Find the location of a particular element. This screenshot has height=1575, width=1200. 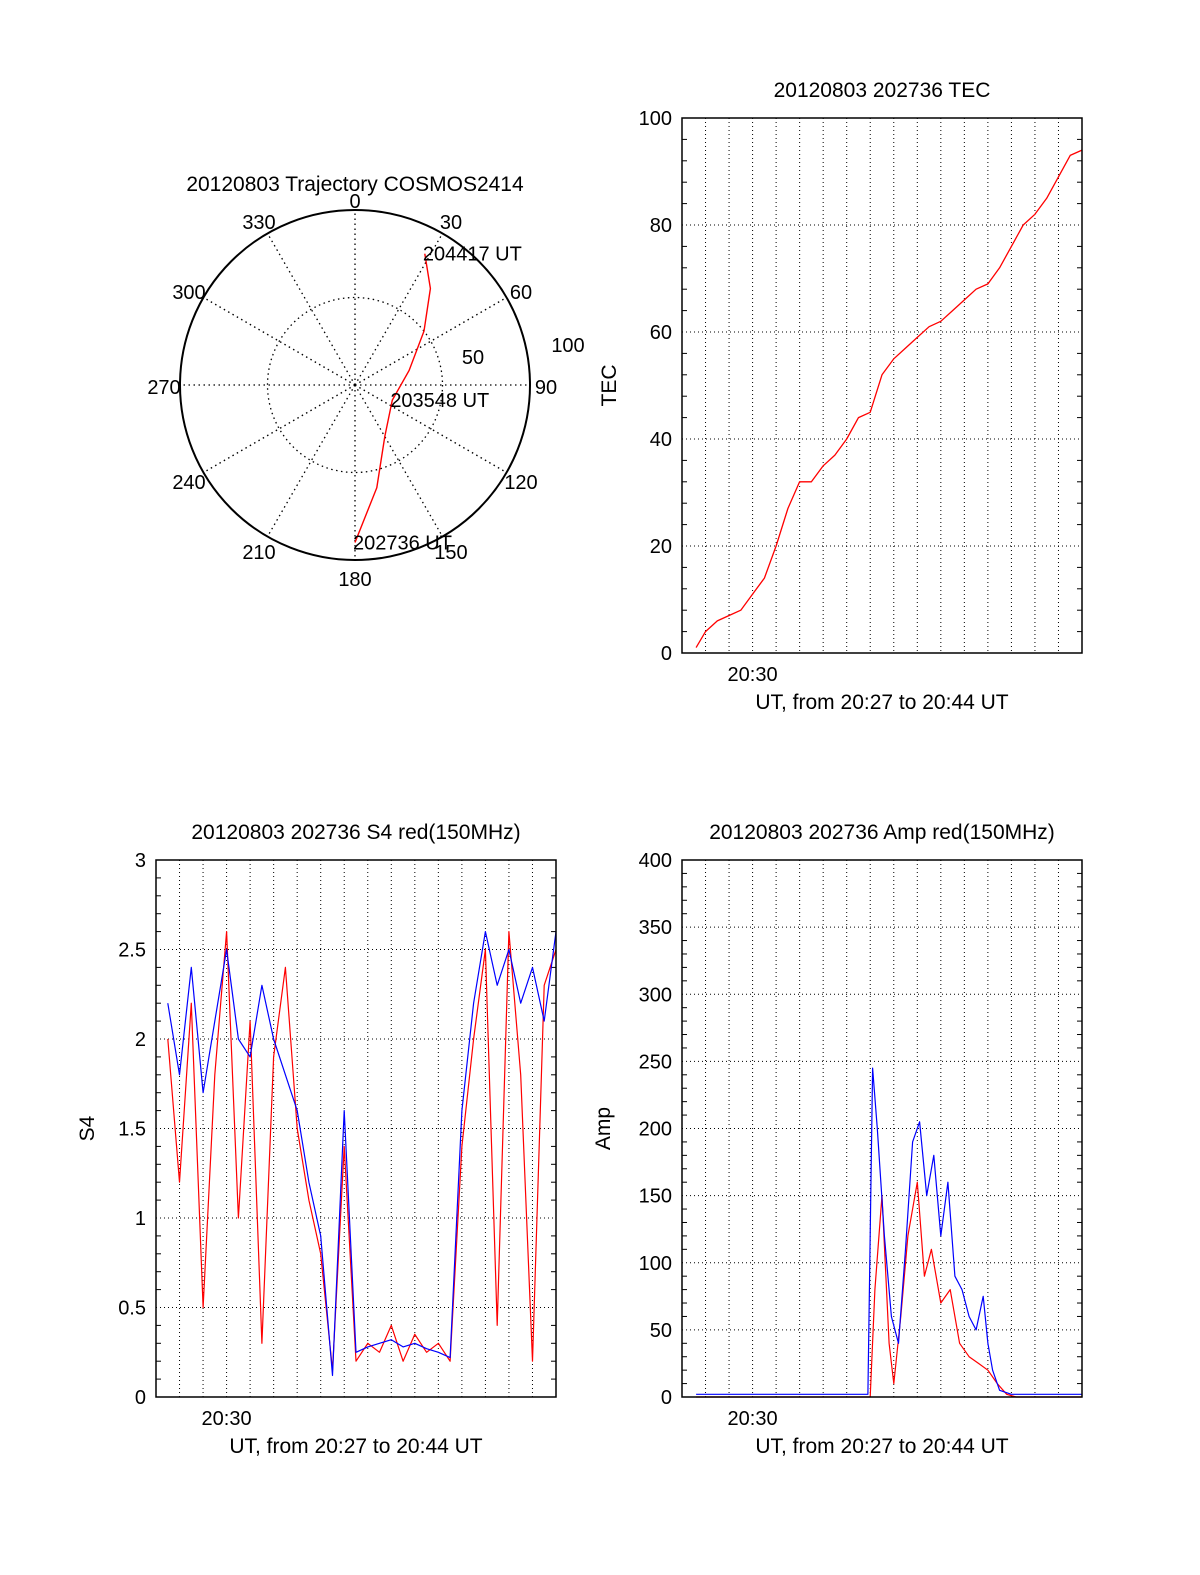

y-tick-label: 1 is located at coordinates (140, 1219).